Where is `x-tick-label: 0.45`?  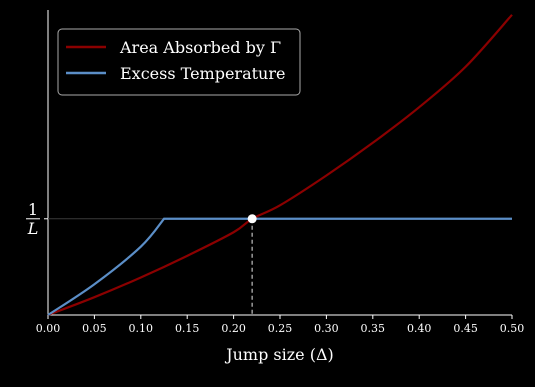
x-tick-label: 0.45 is located at coordinates (465, 328).